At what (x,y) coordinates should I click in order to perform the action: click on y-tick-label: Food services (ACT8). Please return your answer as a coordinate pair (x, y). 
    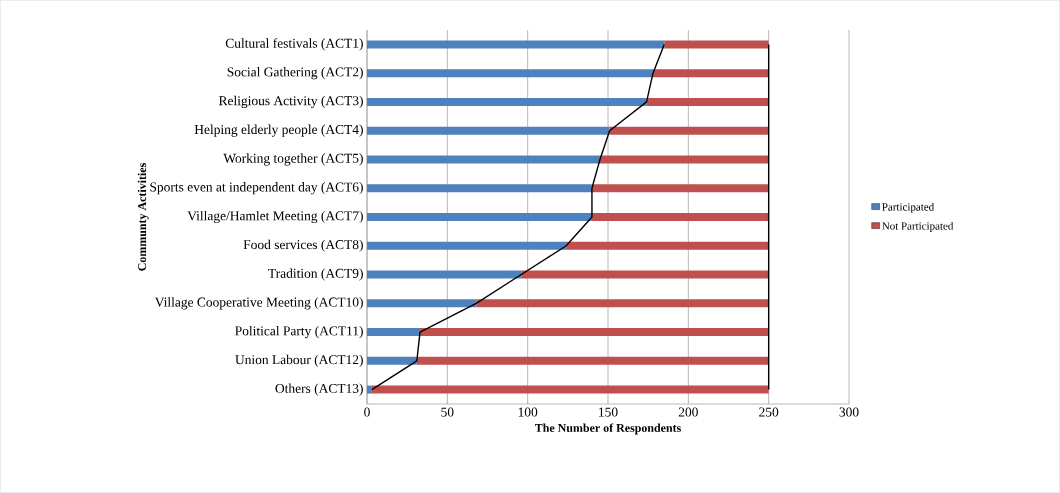
    Looking at the image, I should click on (303, 245).